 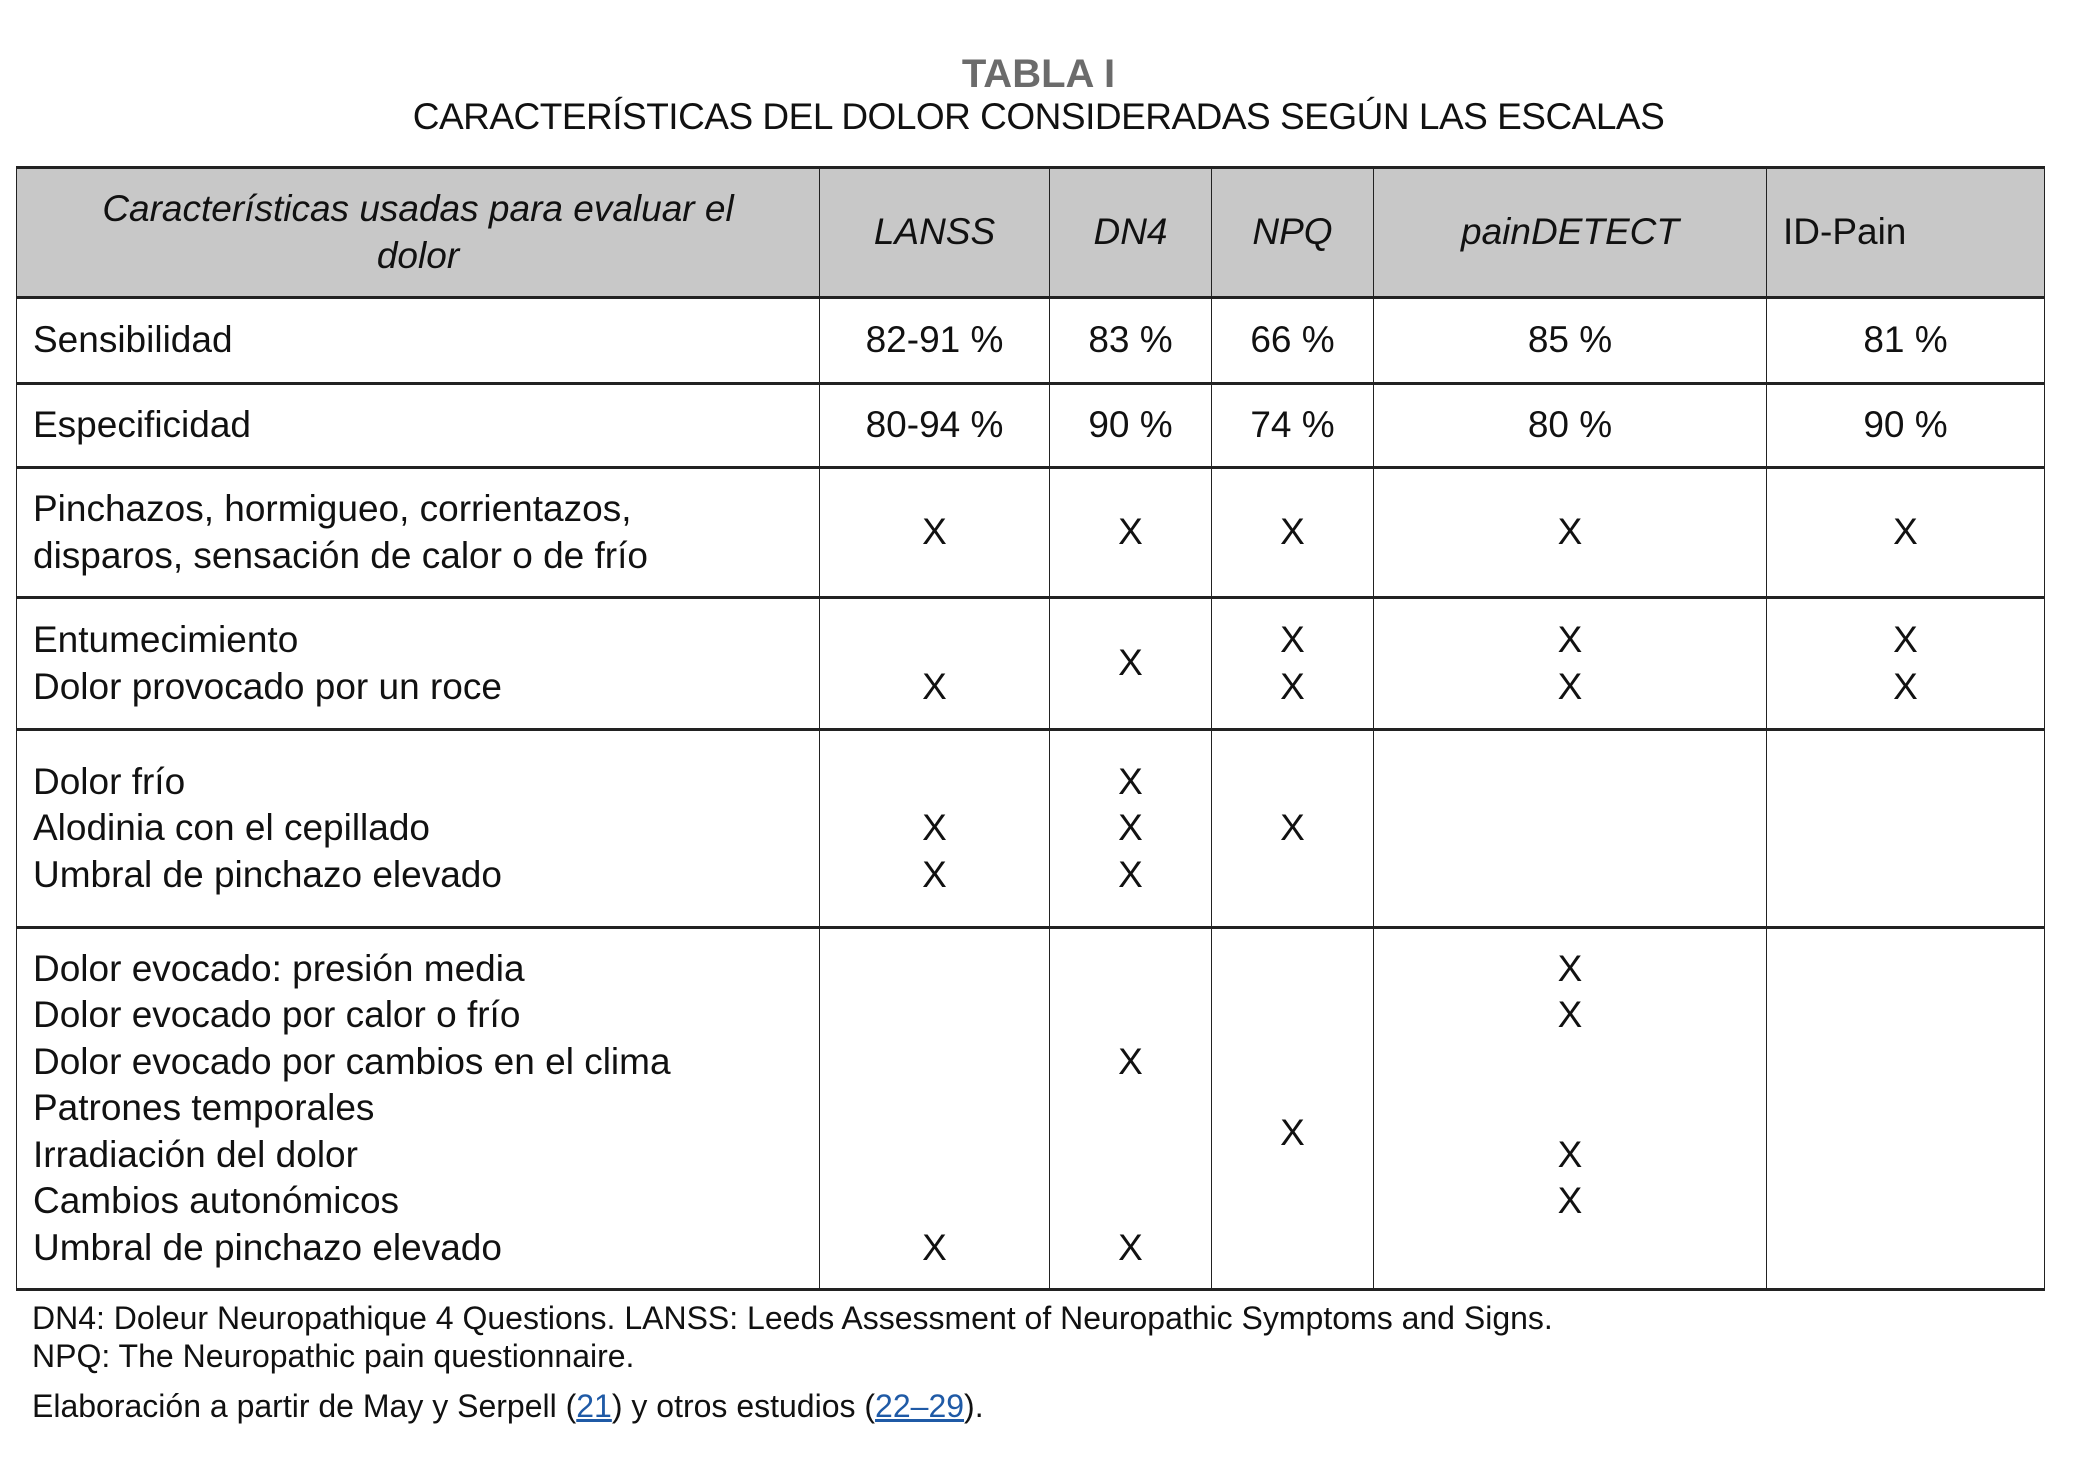 I want to click on cell-dn4: 90 %, so click(x=1130, y=425).